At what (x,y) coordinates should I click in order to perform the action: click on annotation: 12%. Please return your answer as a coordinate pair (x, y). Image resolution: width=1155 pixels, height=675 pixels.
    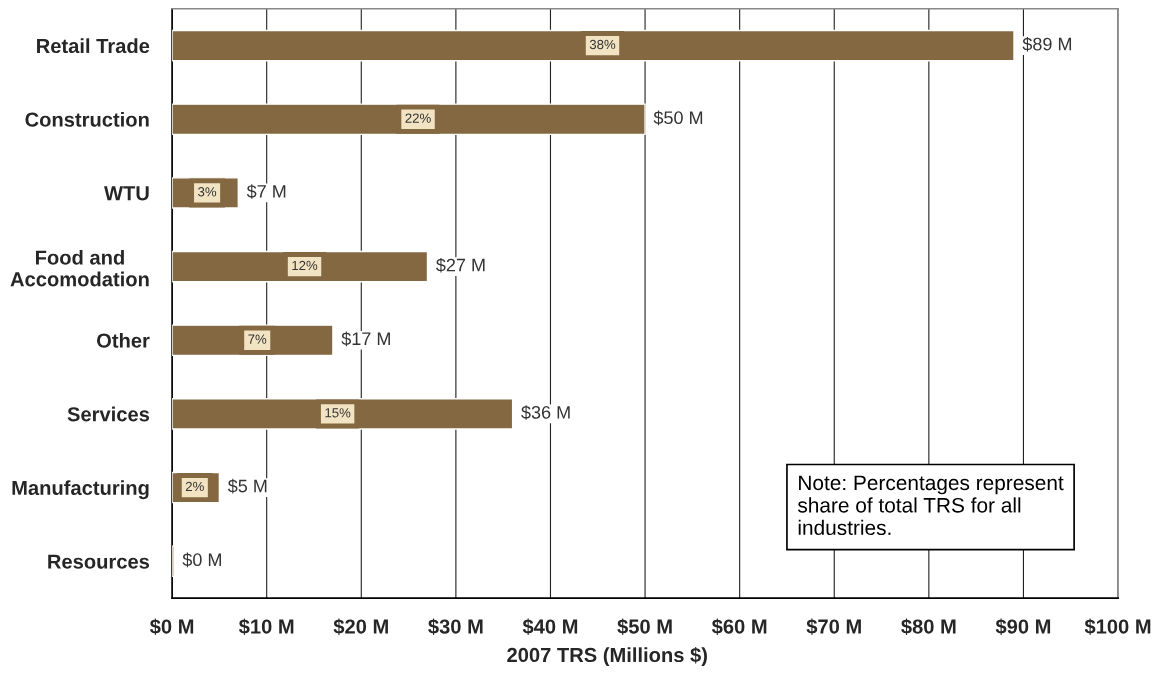
    Looking at the image, I should click on (305, 265).